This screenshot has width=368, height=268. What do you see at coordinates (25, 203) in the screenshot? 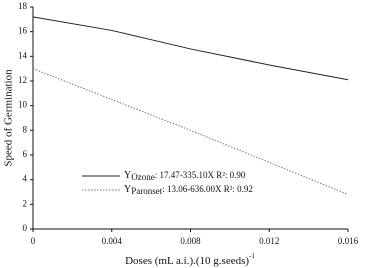
I see `y-tick-label: 2` at bounding box center [25, 203].